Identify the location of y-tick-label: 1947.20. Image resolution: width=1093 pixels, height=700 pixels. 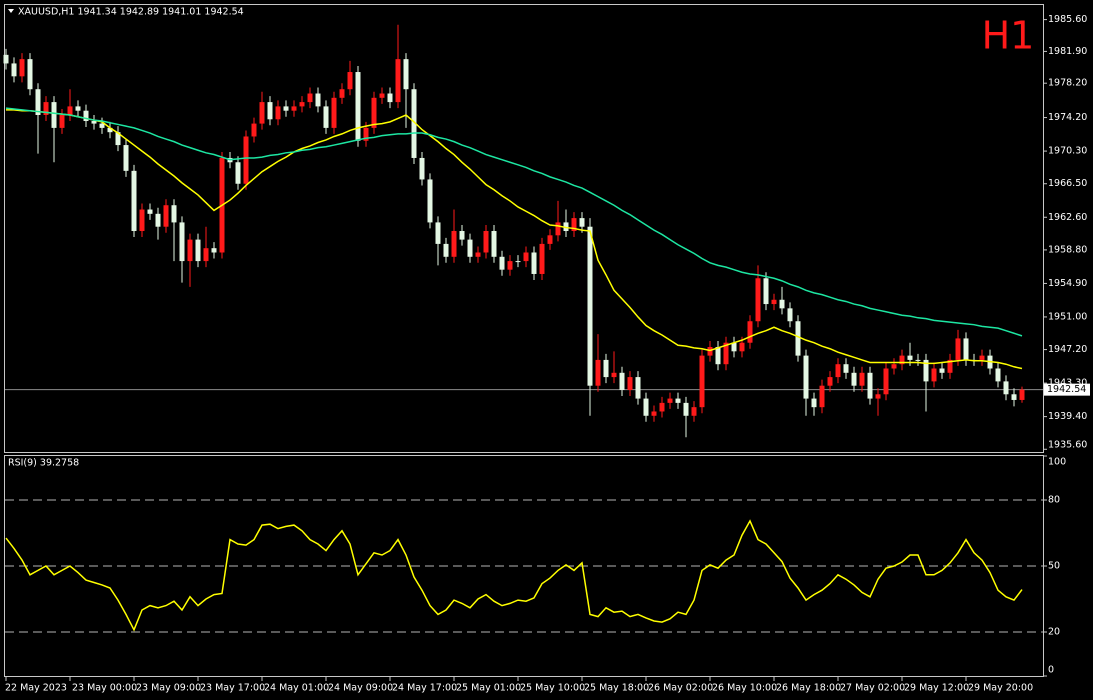
(1067, 349).